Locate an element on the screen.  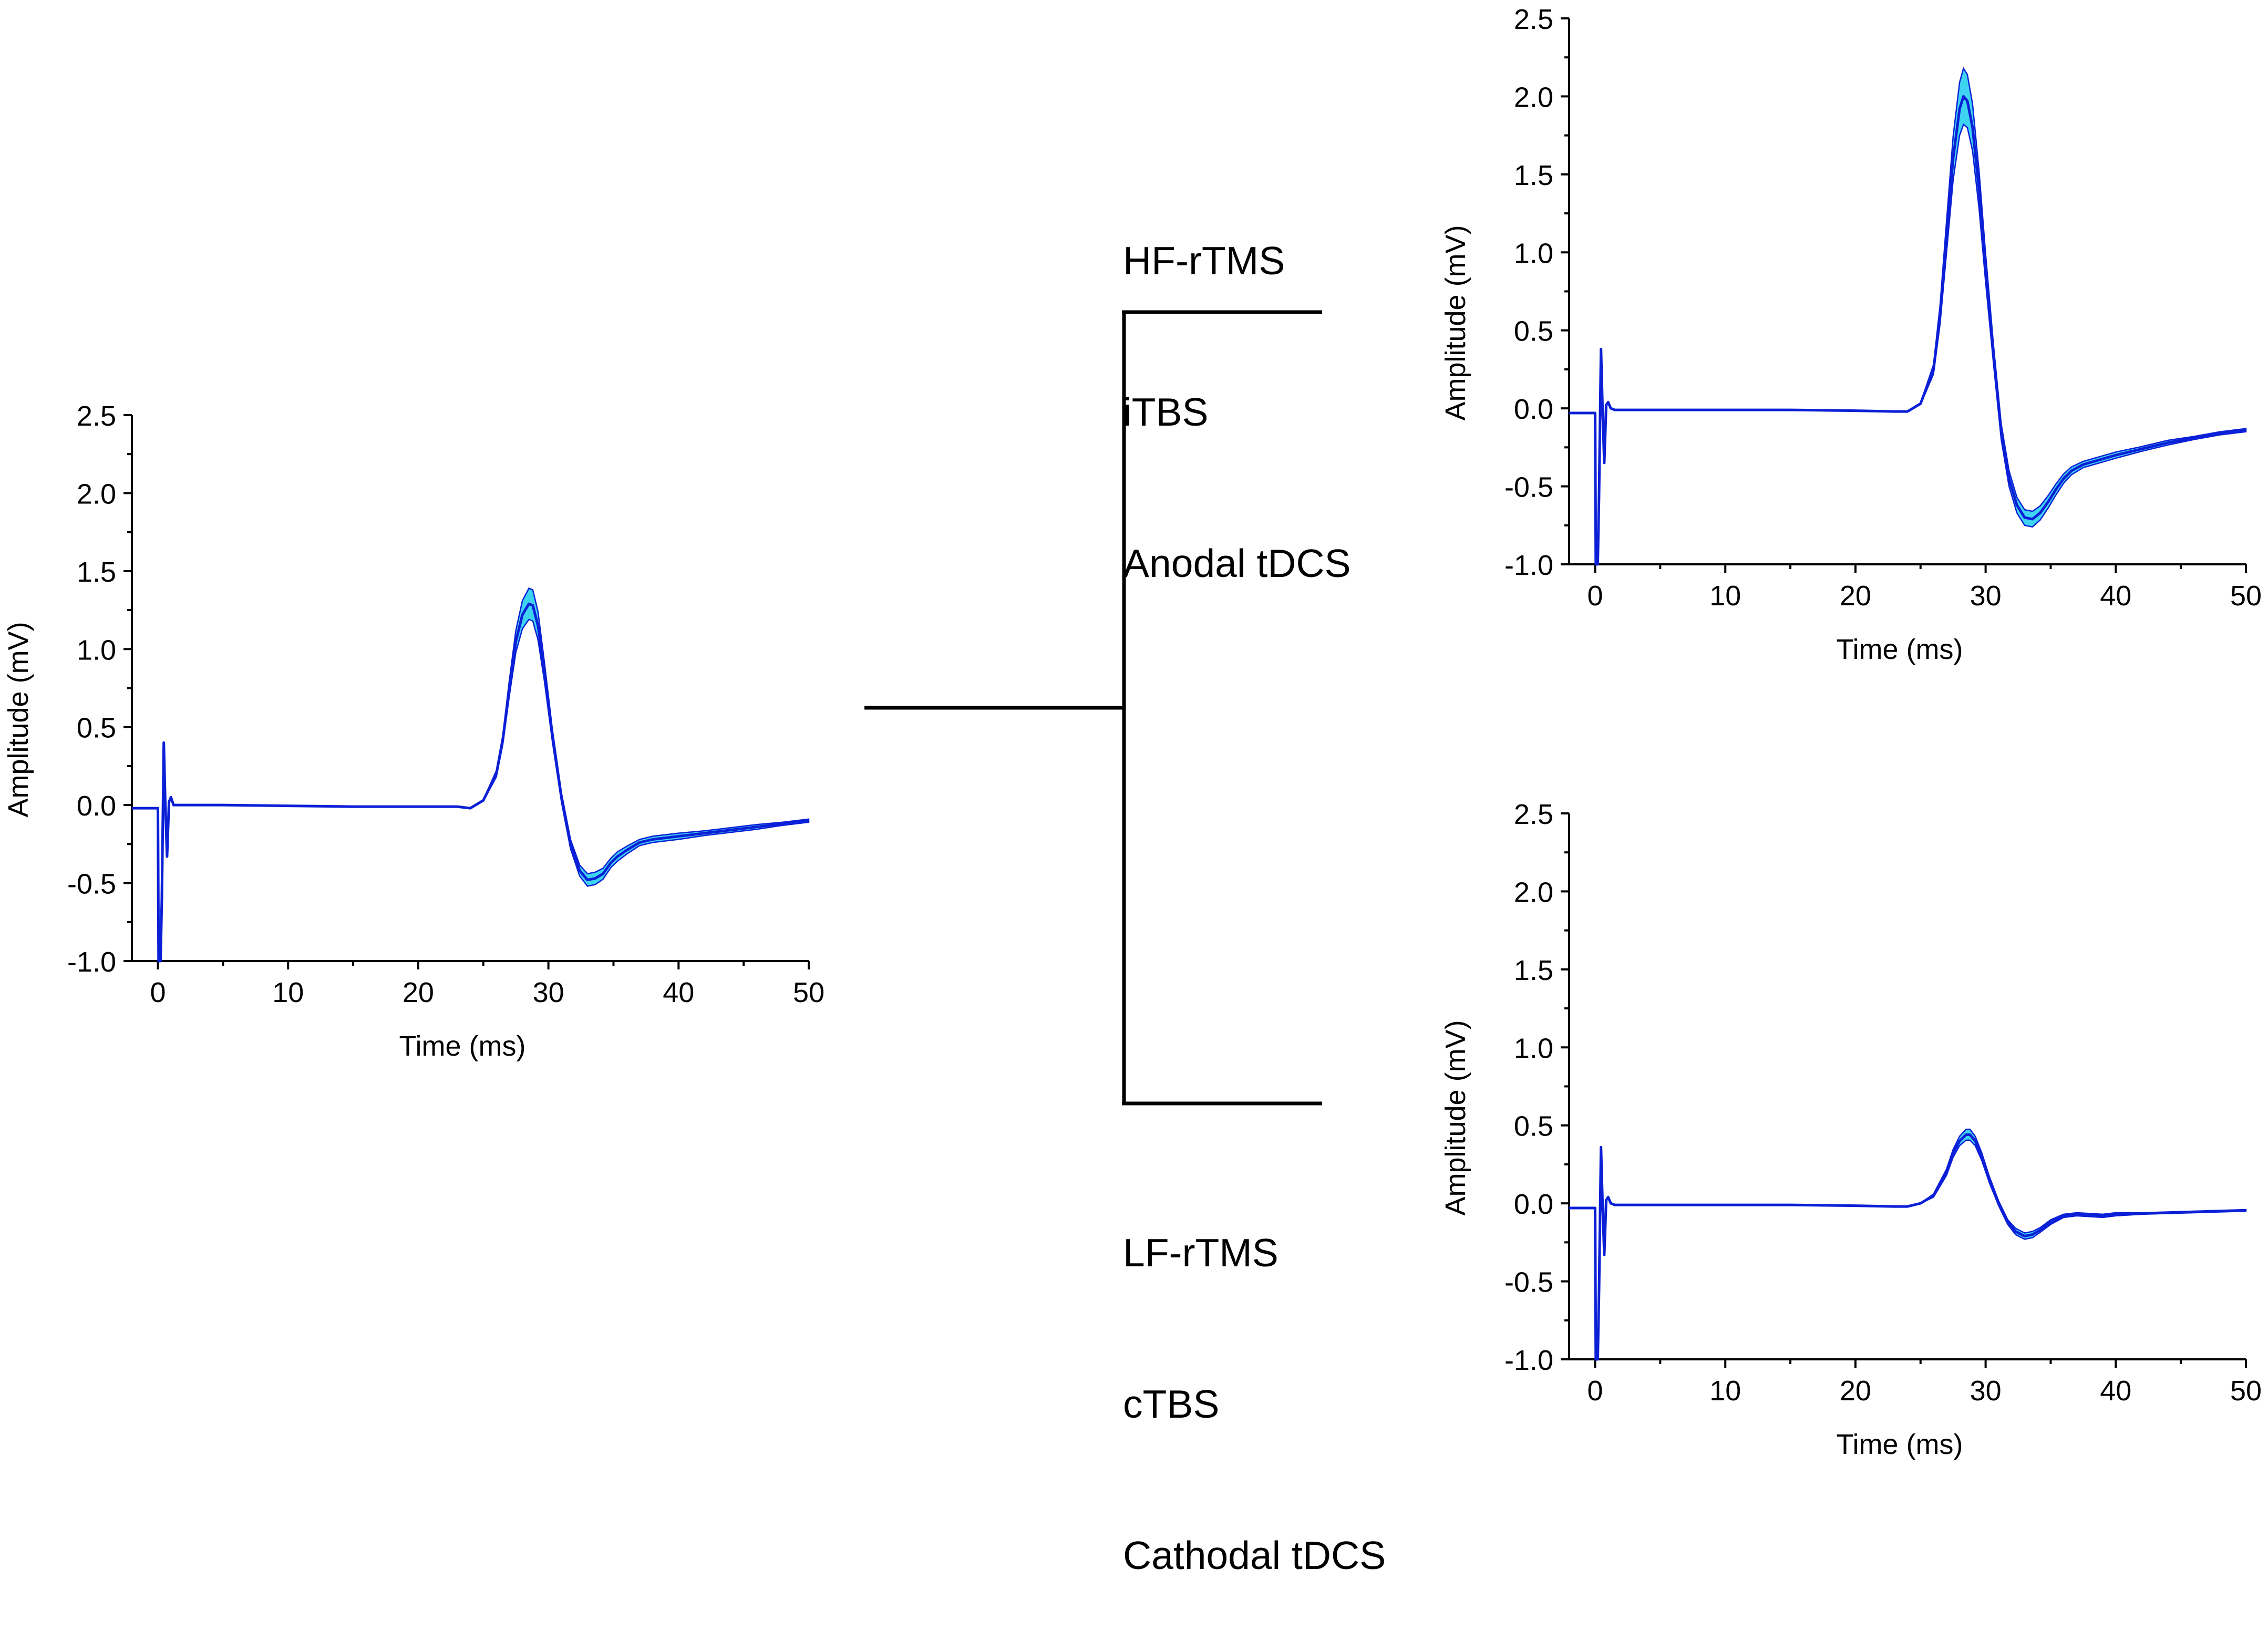
upper-protocol-labels: HF-rTMS iTBS Anodal tDCS is located at coordinates (1237, 387).